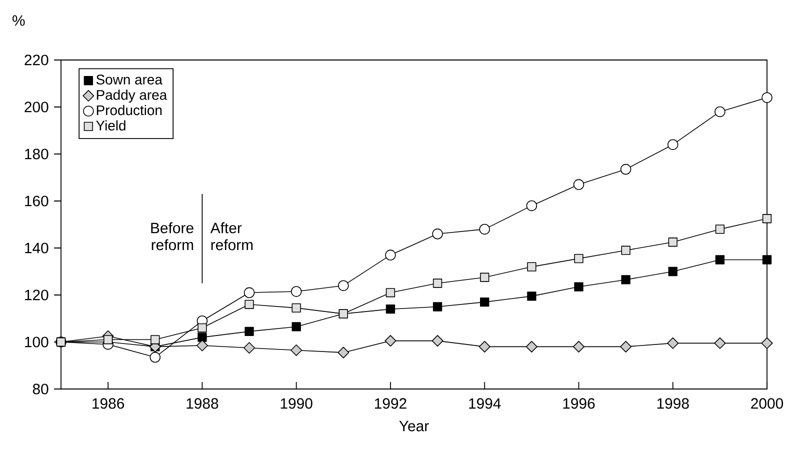 The image size is (790, 452). What do you see at coordinates (132, 96) in the screenshot?
I see `legend-label: Paddy area` at bounding box center [132, 96].